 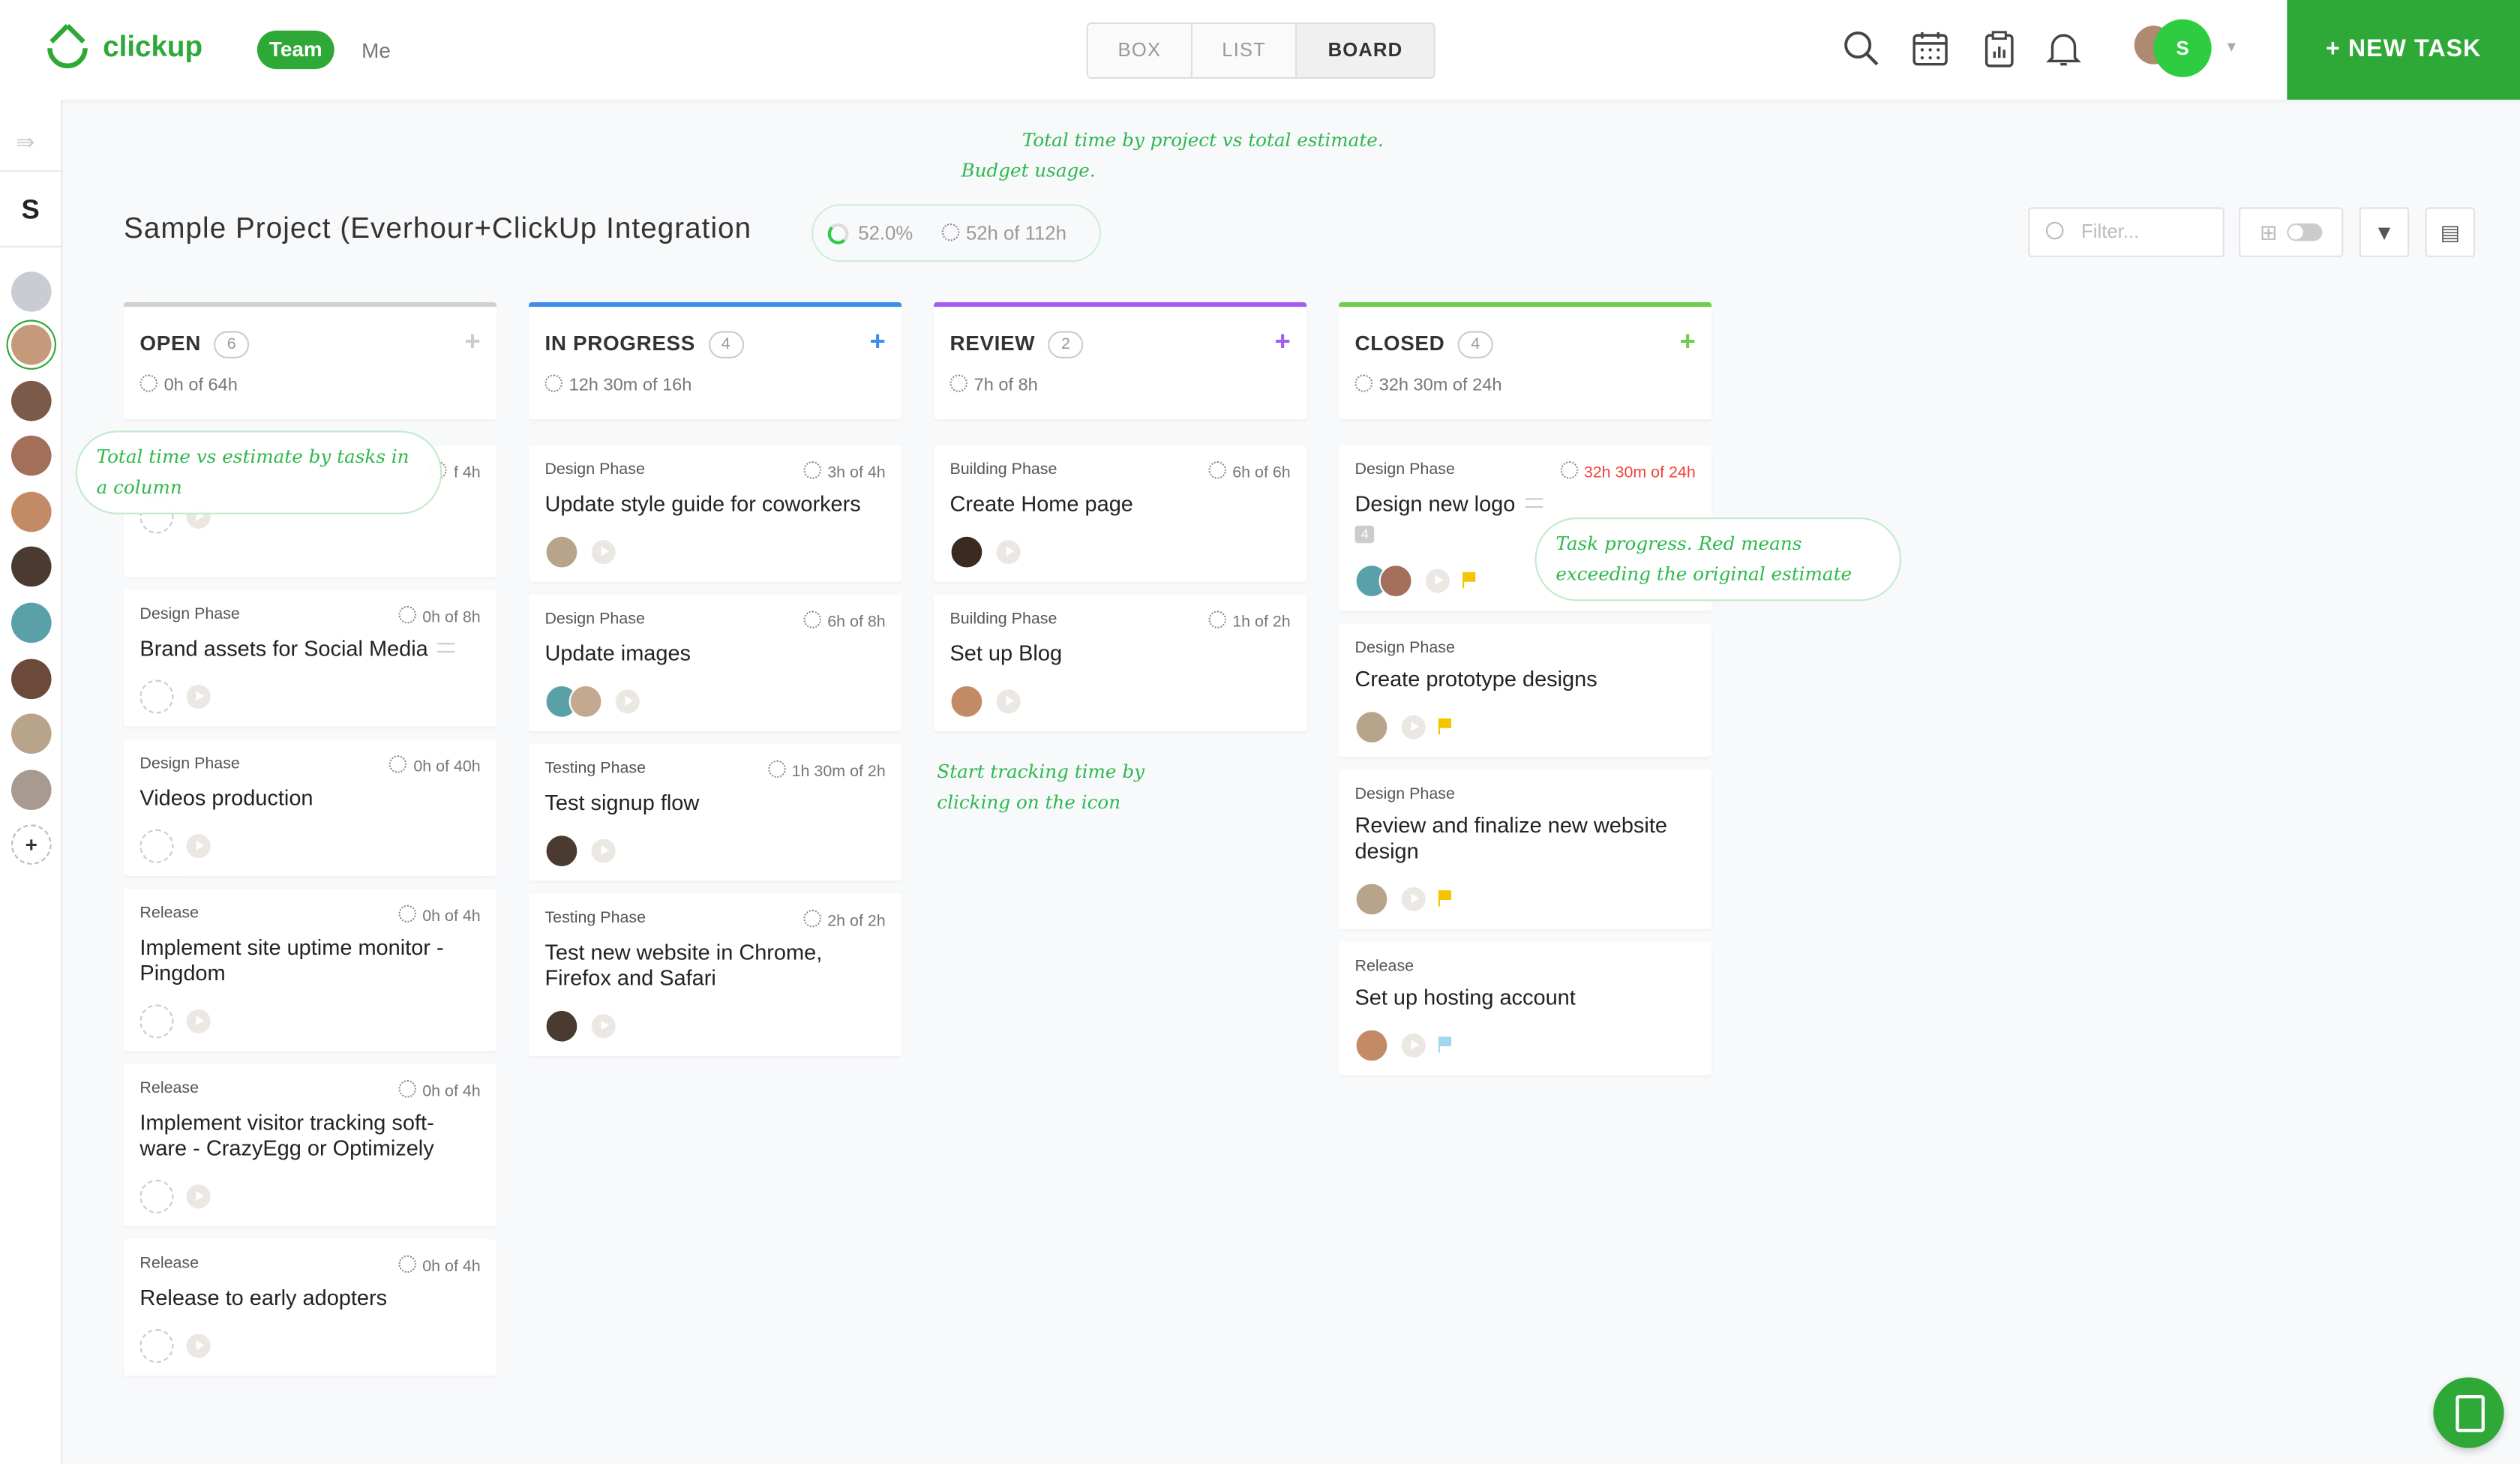 I want to click on task-title: Videos production, so click(x=310, y=799).